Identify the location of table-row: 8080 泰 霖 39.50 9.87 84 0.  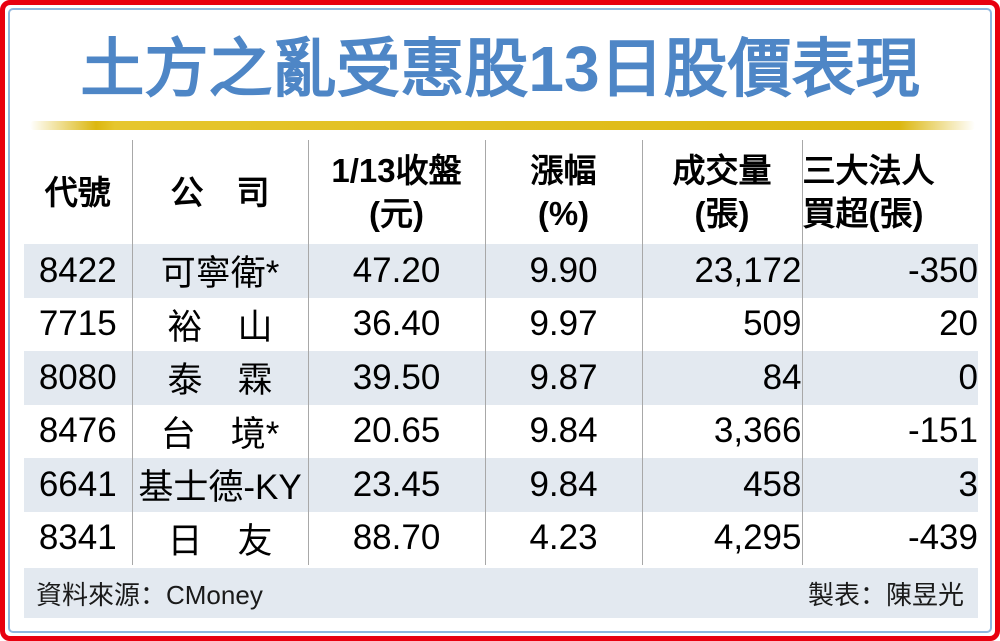
(501, 378).